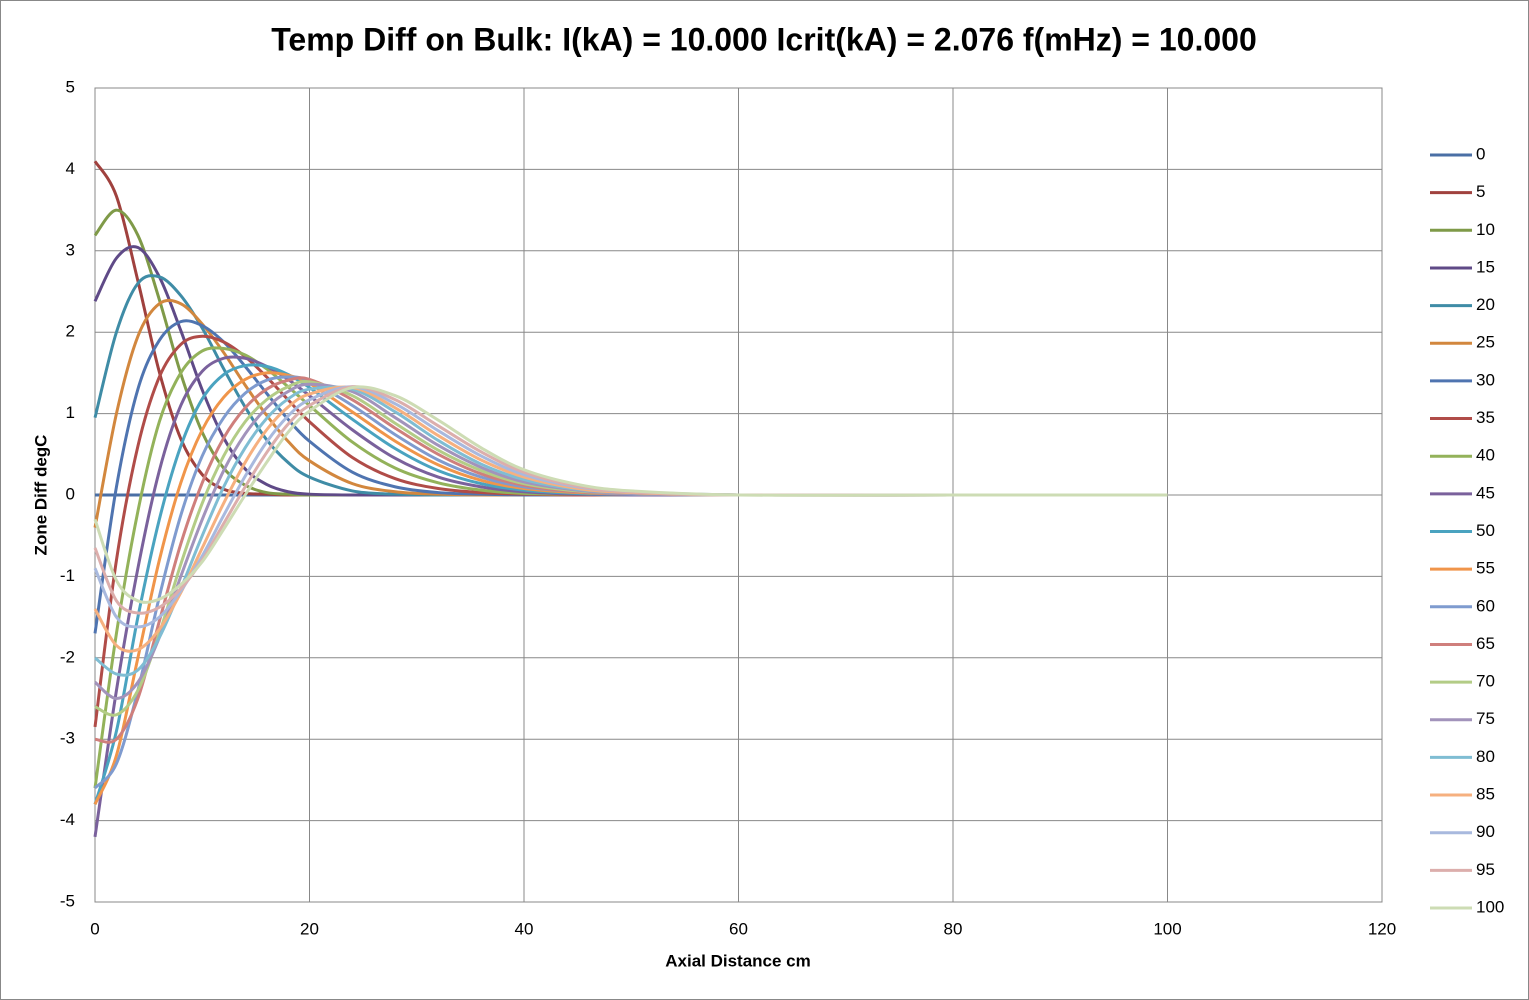 This screenshot has width=1529, height=1000. Describe the element at coordinates (1382, 928) in the screenshot. I see `x-tick-label: 120` at that location.